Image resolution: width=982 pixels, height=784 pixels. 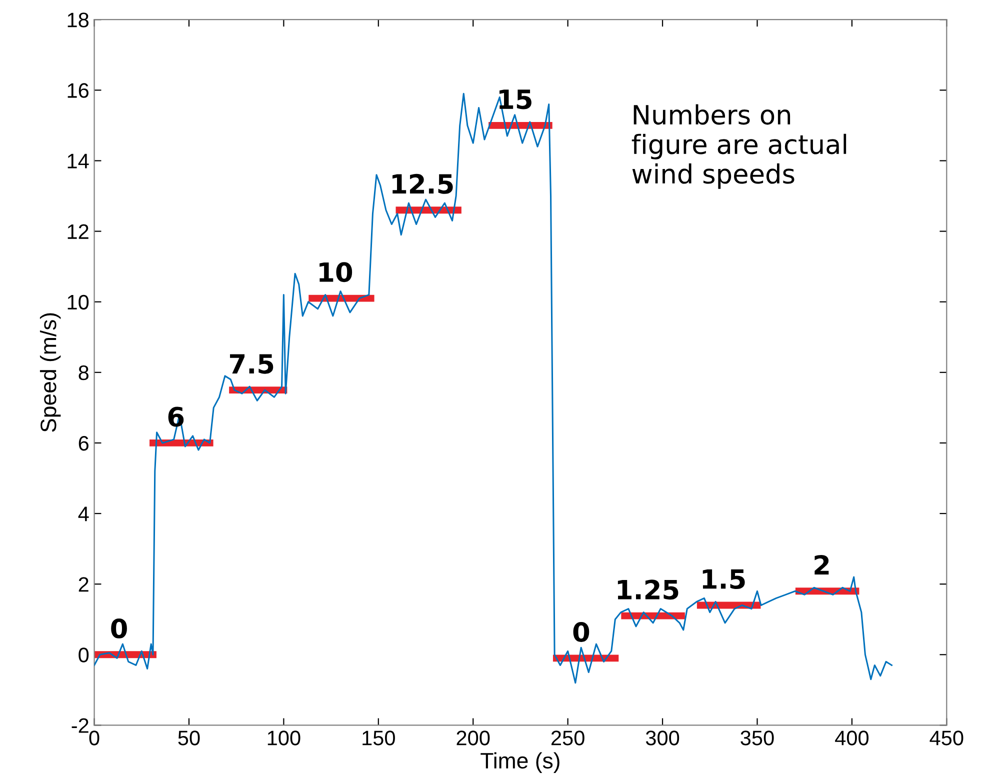 I want to click on x-tick-label: 450, so click(x=947, y=738).